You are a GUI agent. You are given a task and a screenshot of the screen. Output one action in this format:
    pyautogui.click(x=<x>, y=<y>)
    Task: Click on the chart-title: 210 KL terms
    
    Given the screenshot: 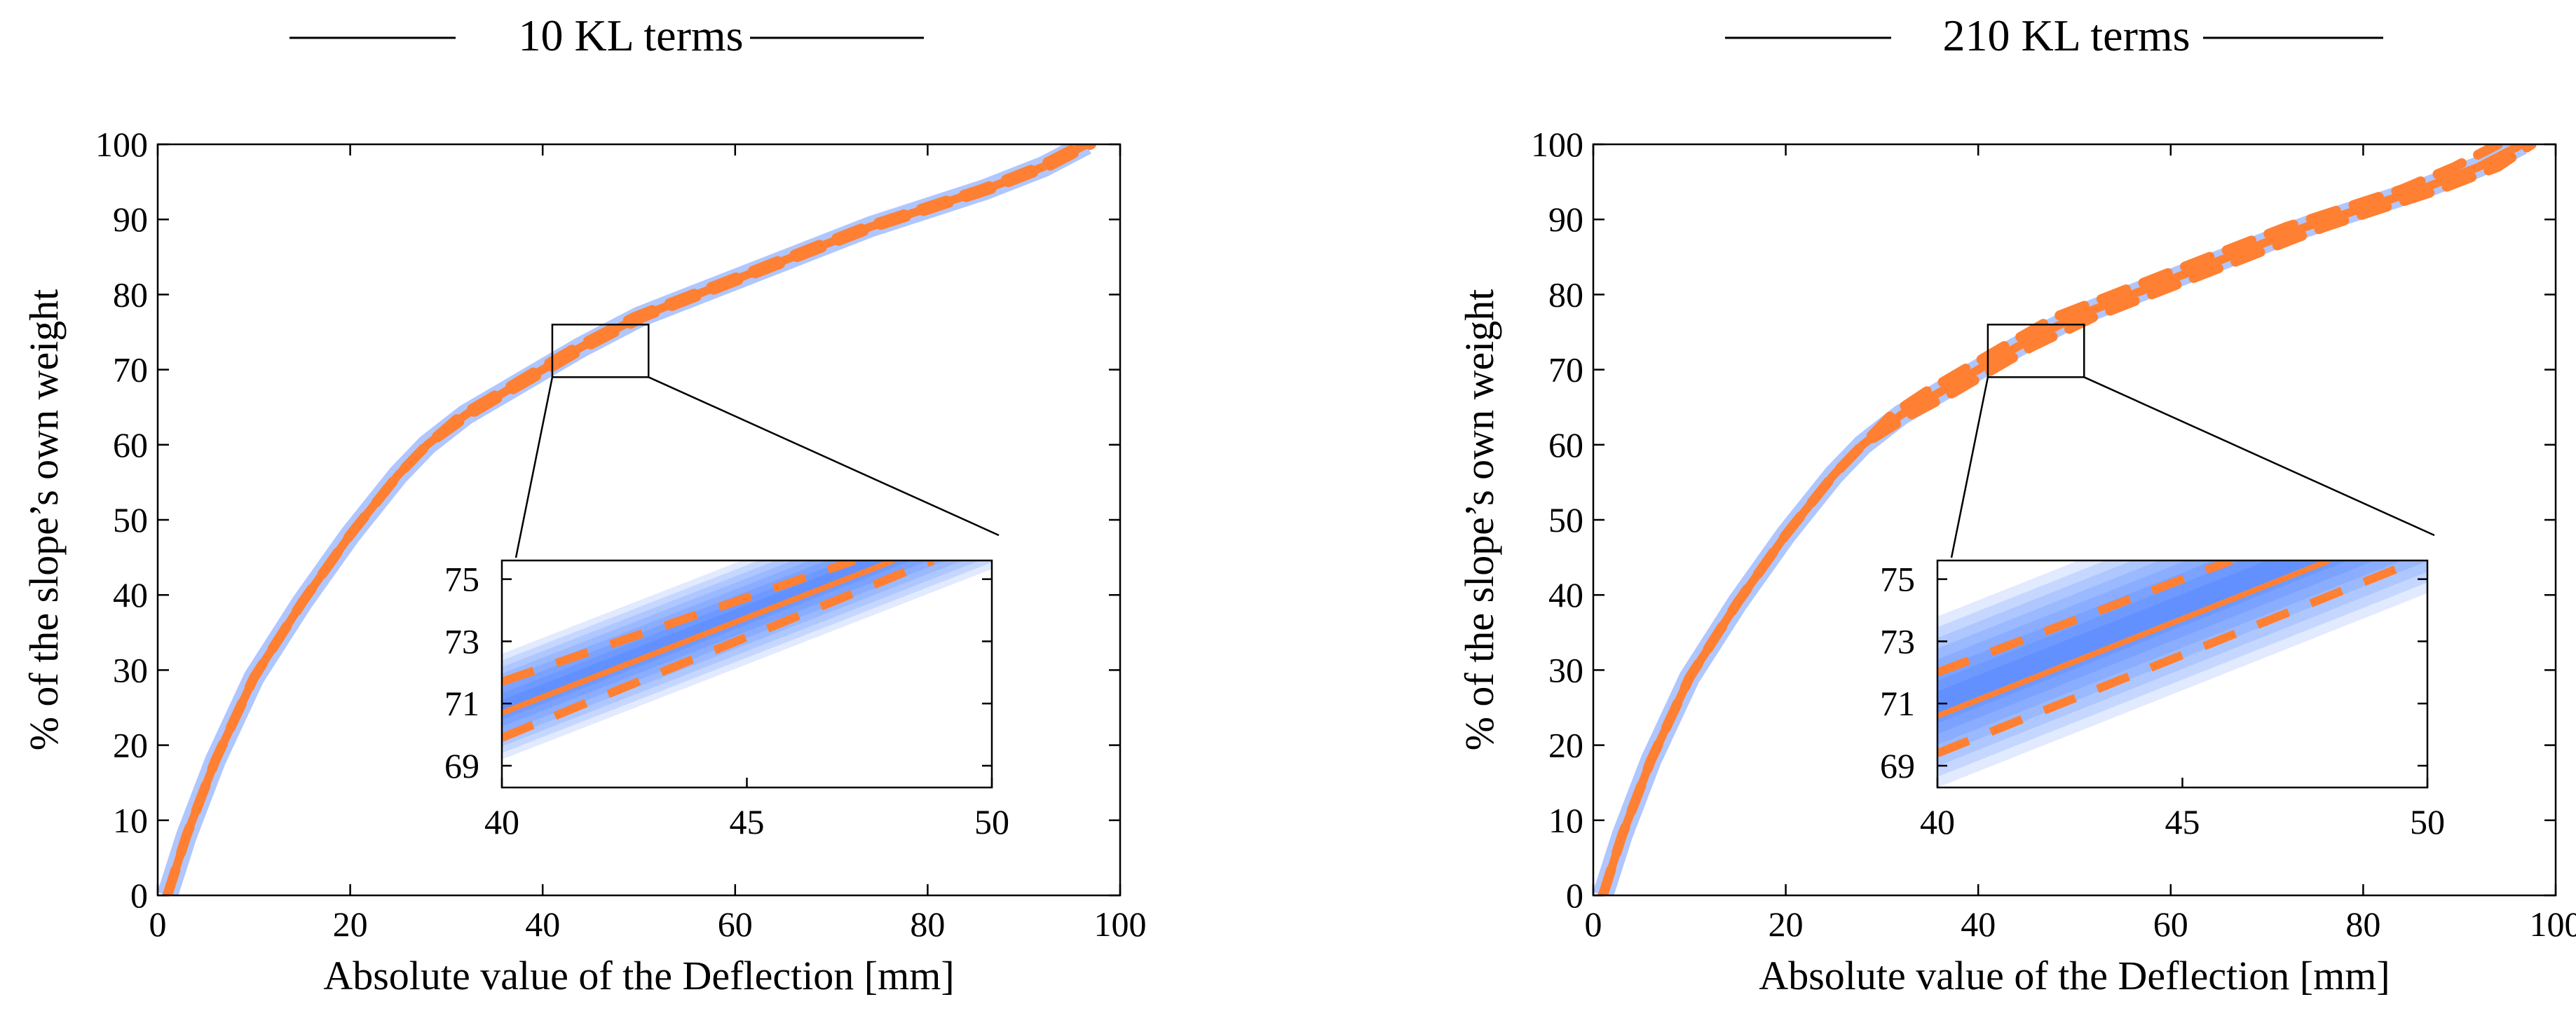 What is the action you would take?
    pyautogui.click(x=2066, y=35)
    